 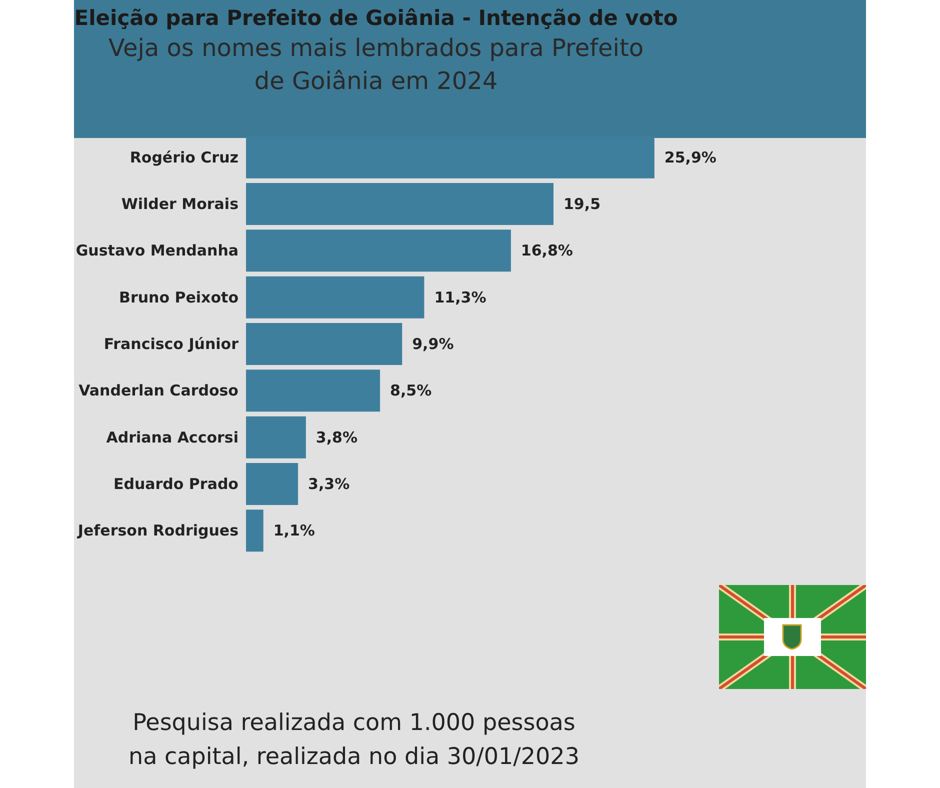 What do you see at coordinates (178, 297) in the screenshot?
I see `y-tick-label: Bruno Peixoto` at bounding box center [178, 297].